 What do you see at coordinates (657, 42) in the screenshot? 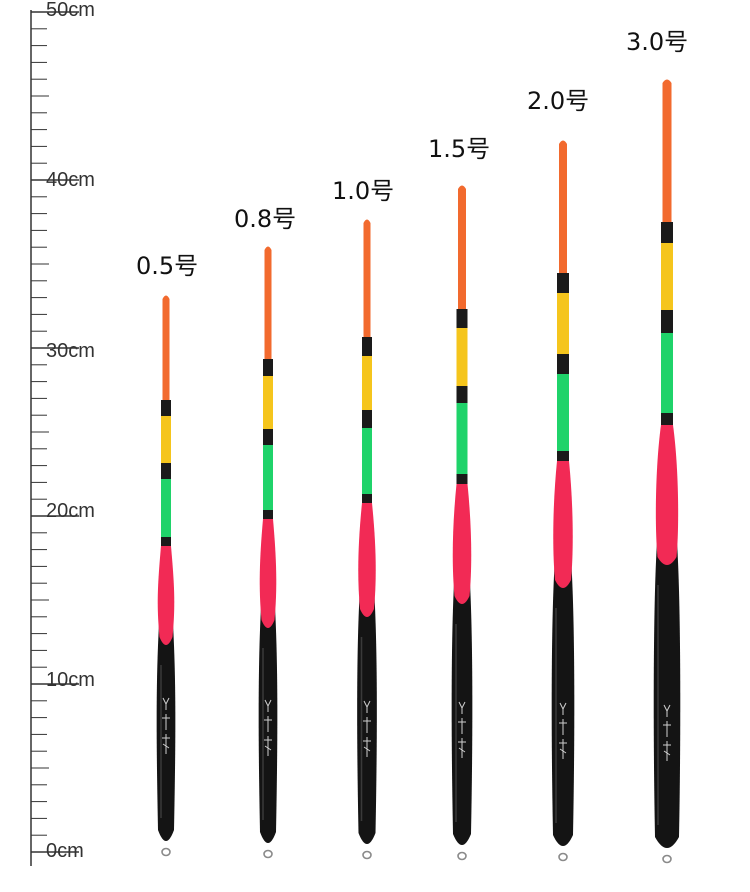
I see `float-label-3-0: 3.0号` at bounding box center [657, 42].